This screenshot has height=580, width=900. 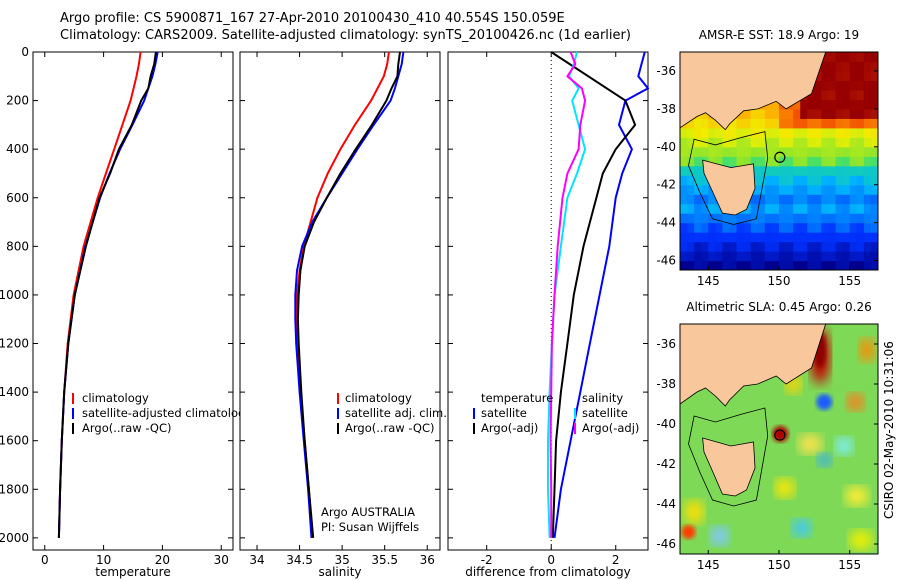 I want to click on x-tick-label: 35.5, so click(x=384, y=560).